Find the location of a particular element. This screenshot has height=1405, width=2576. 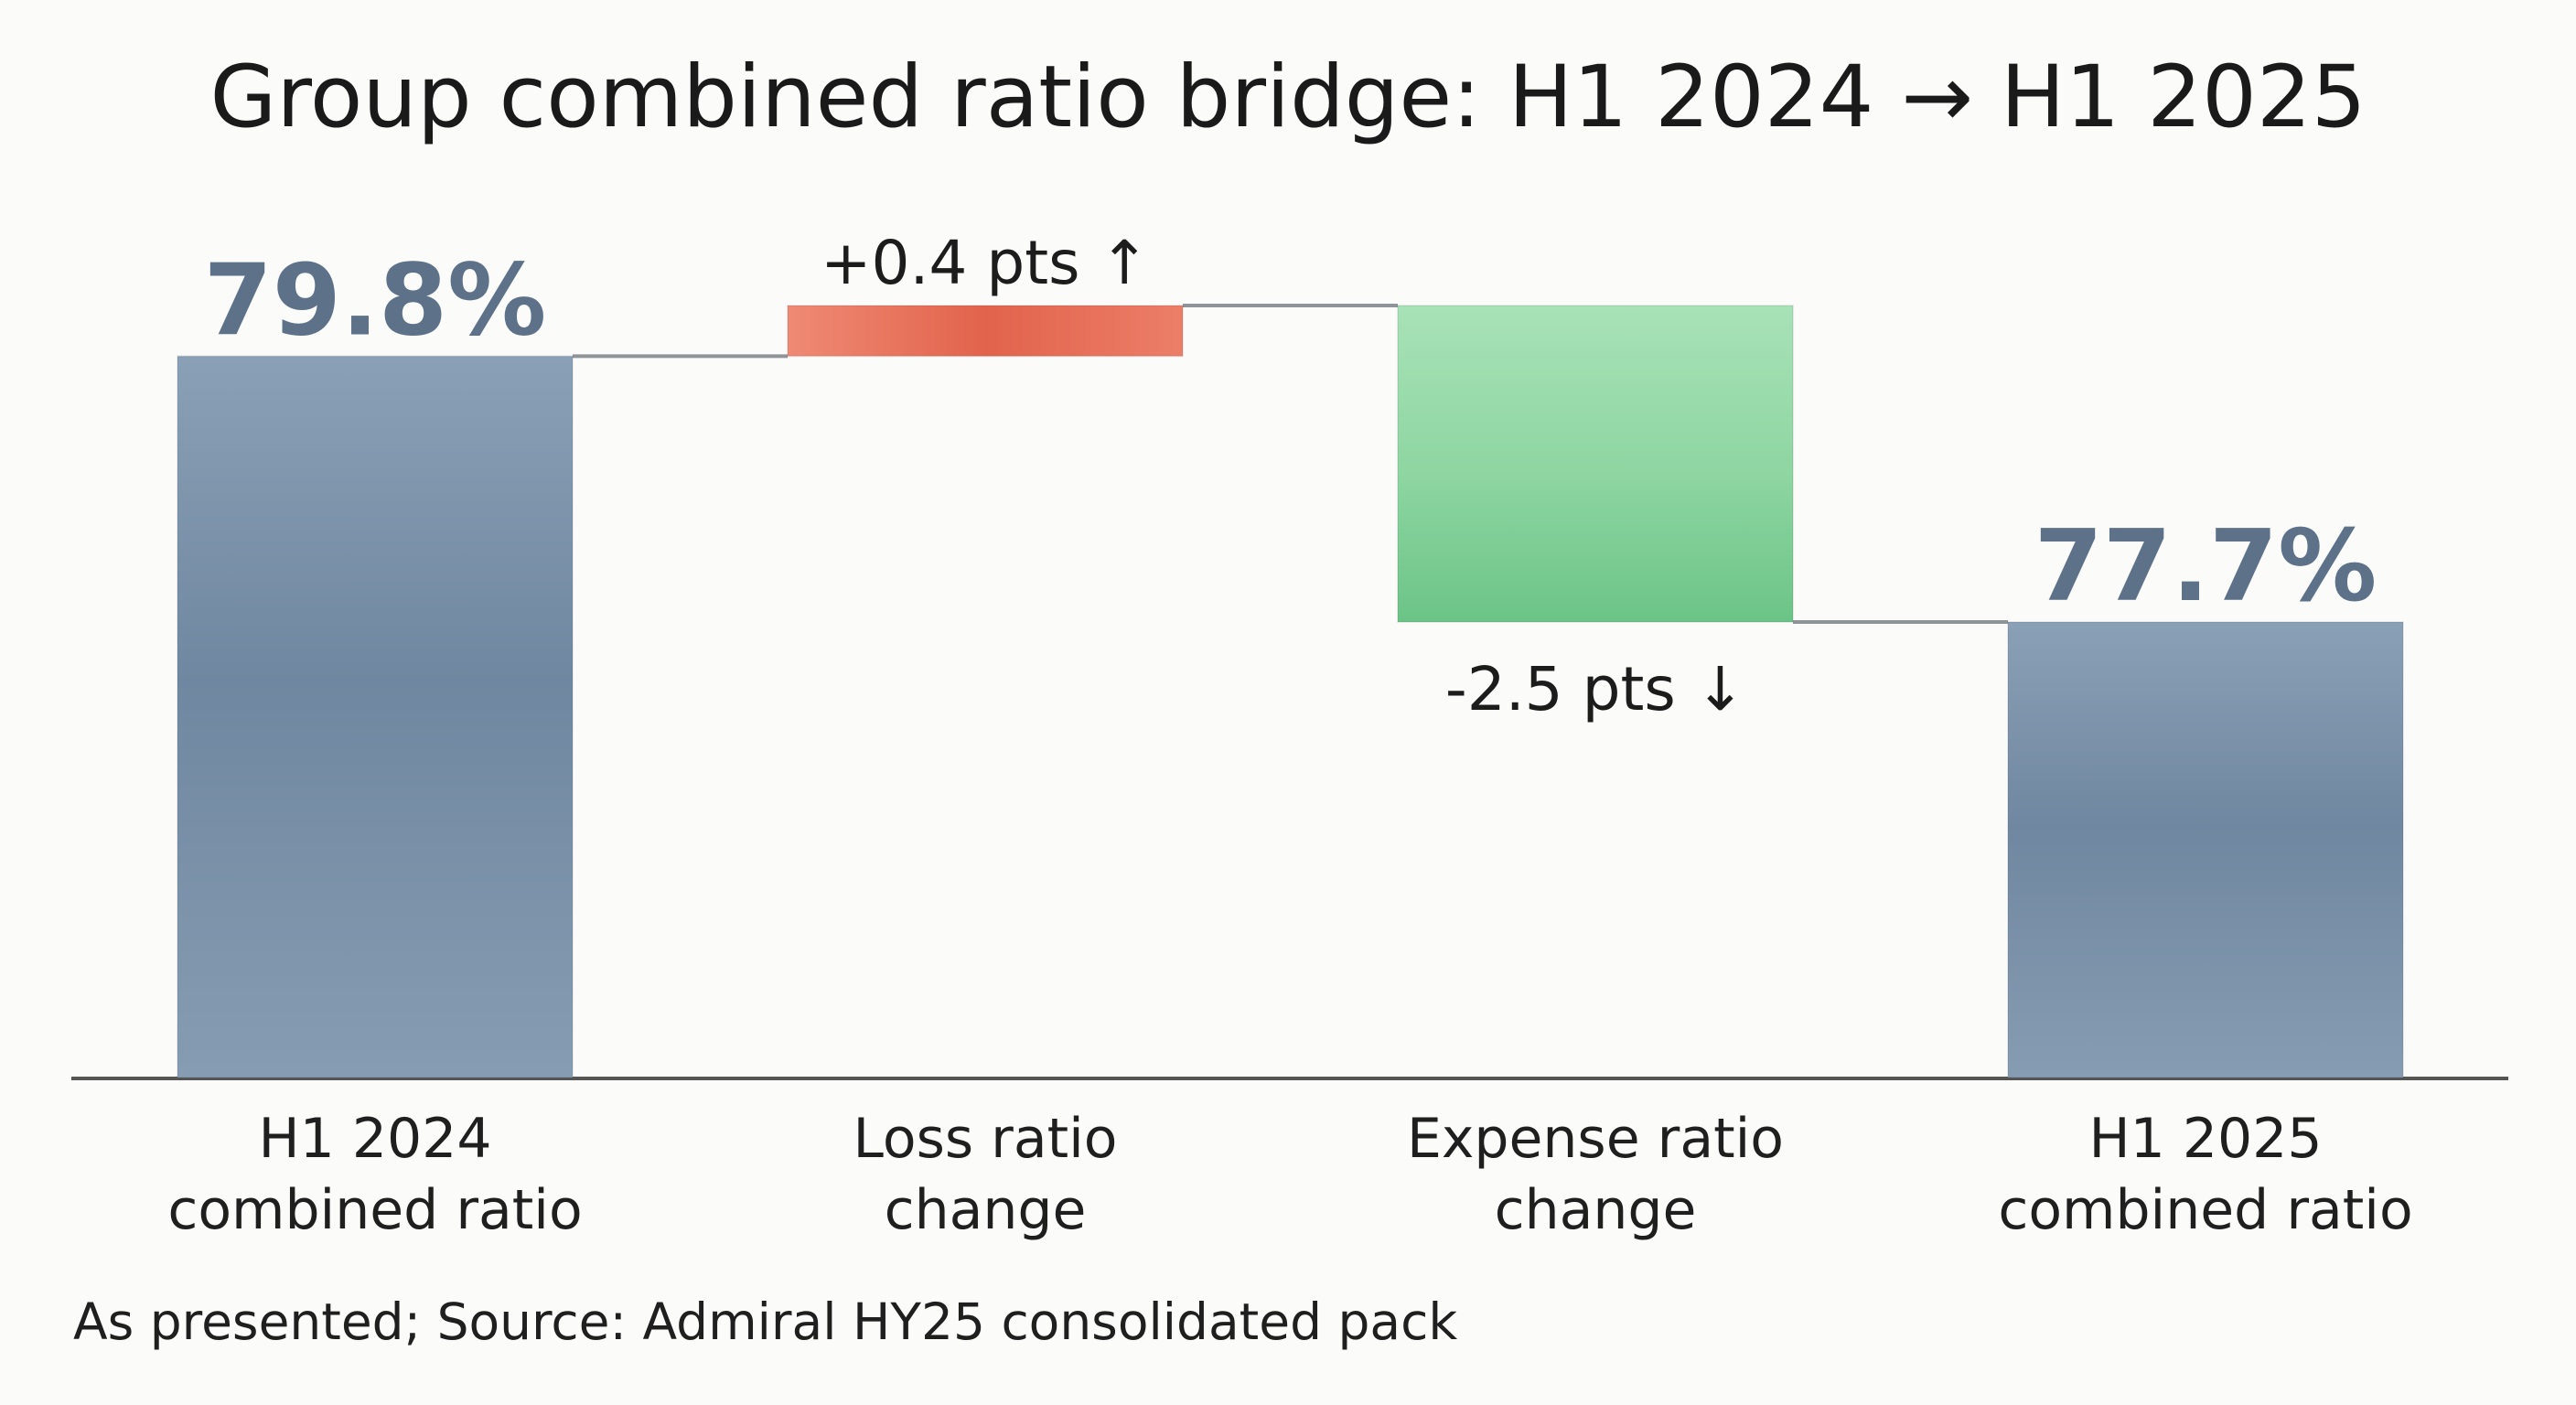

bar-value-label-2: +0.4 pts ↑ is located at coordinates (985, 263).